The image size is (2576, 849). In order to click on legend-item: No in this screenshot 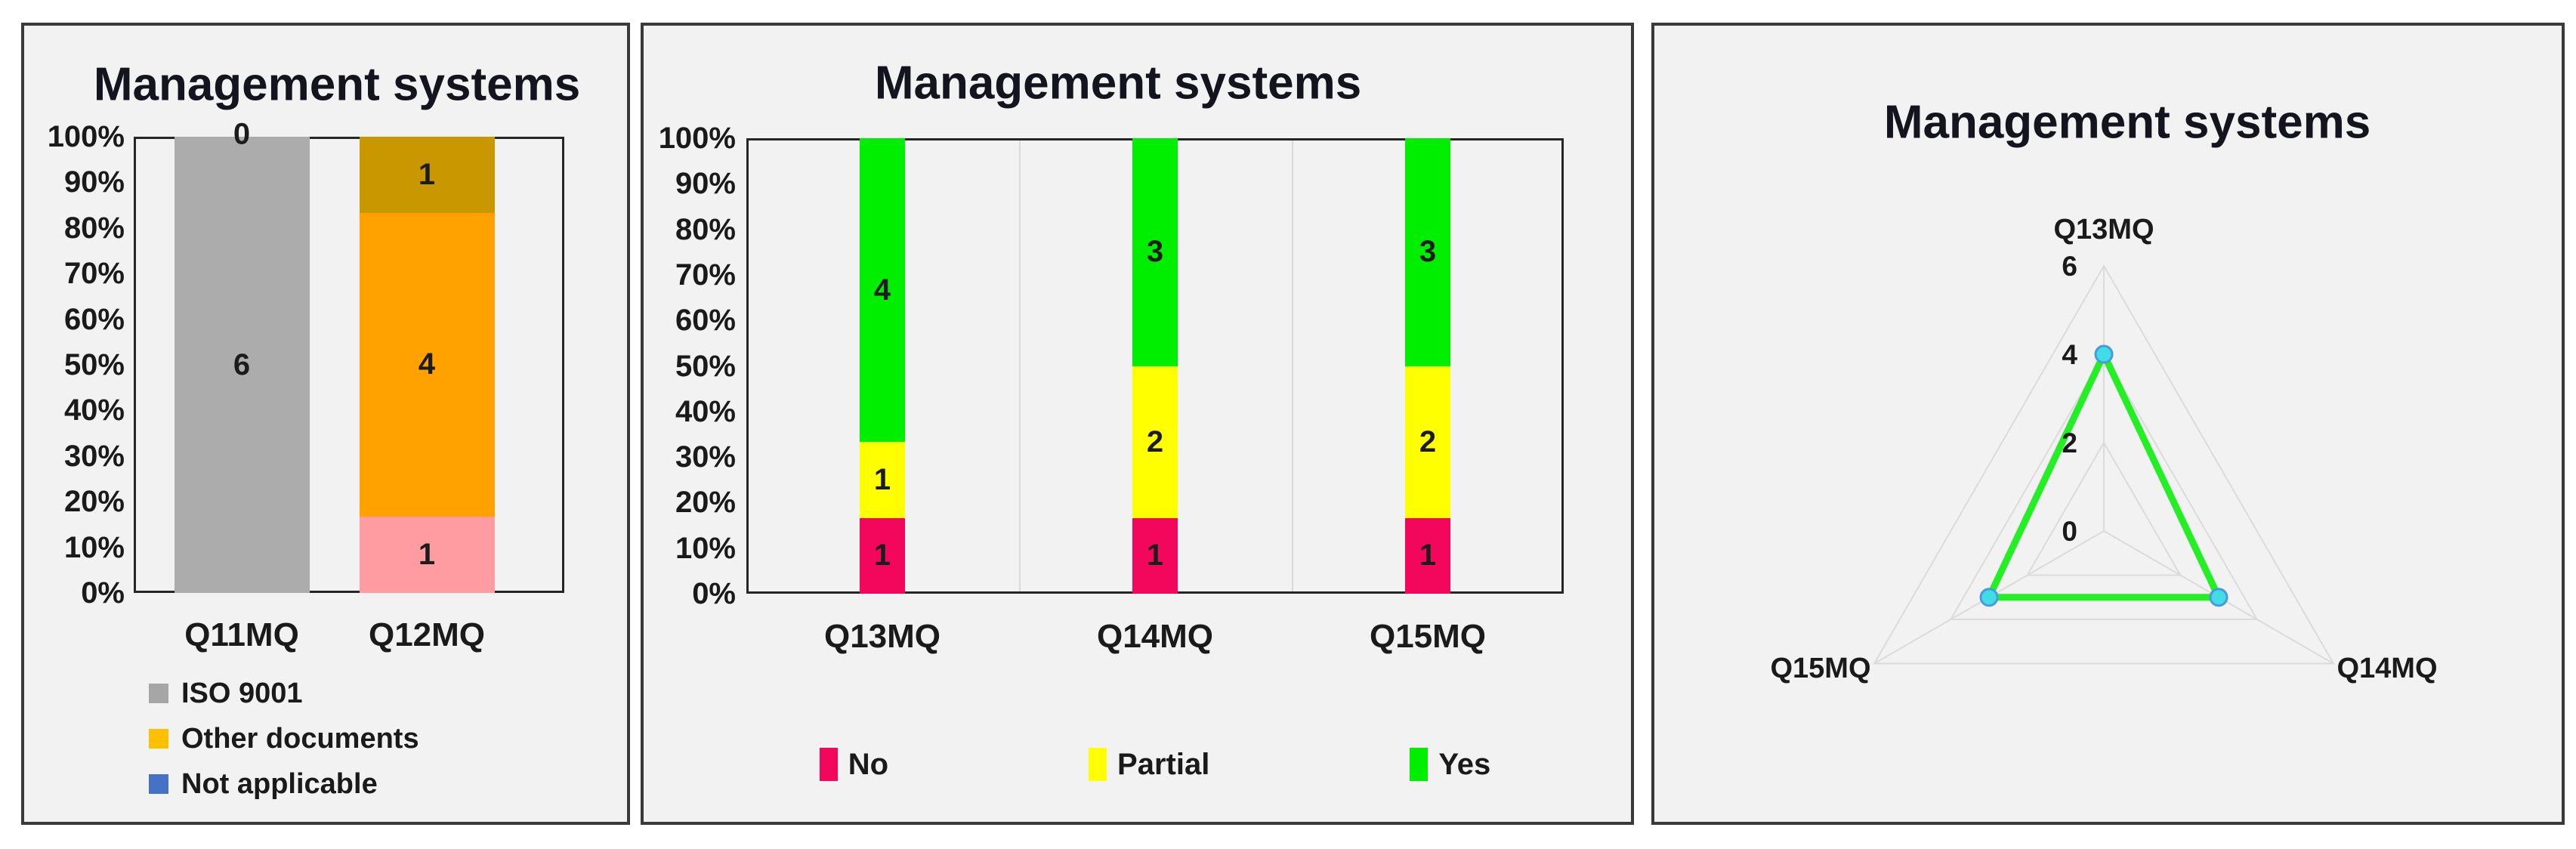, I will do `click(854, 764)`.